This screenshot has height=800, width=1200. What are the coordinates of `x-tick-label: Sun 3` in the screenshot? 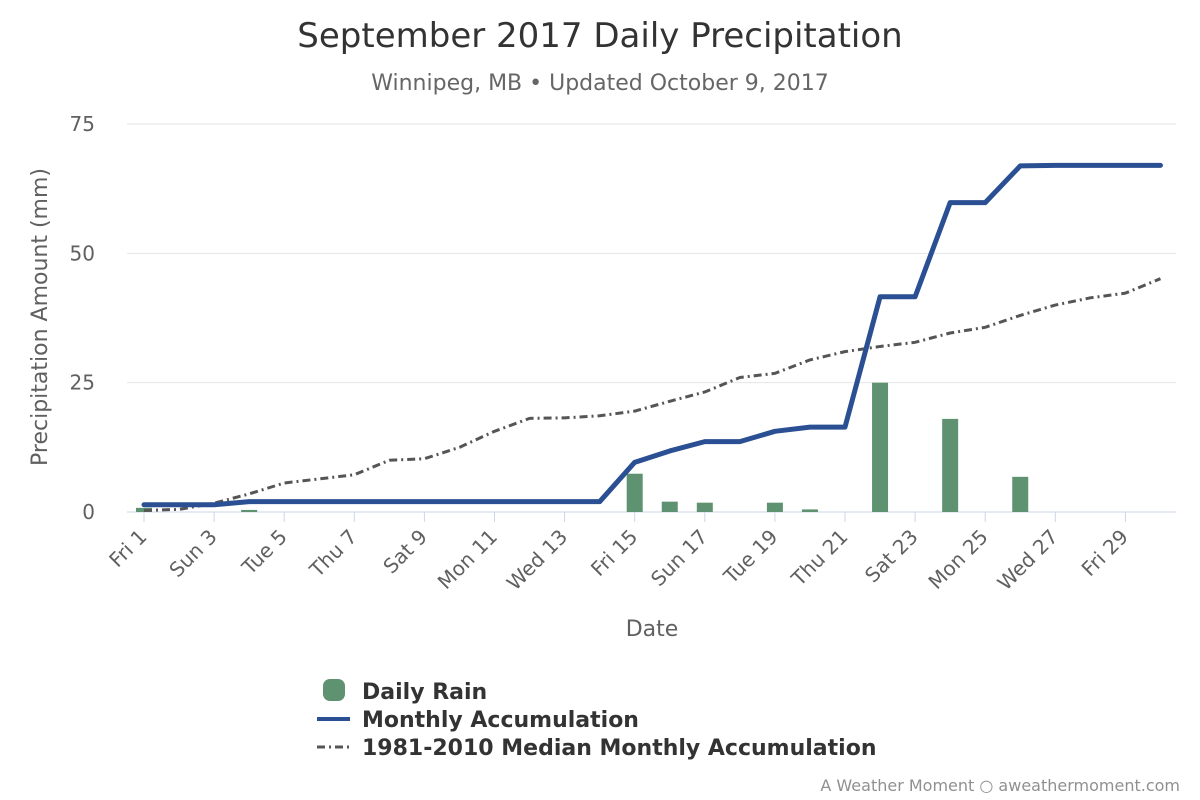 It's located at (192, 553).